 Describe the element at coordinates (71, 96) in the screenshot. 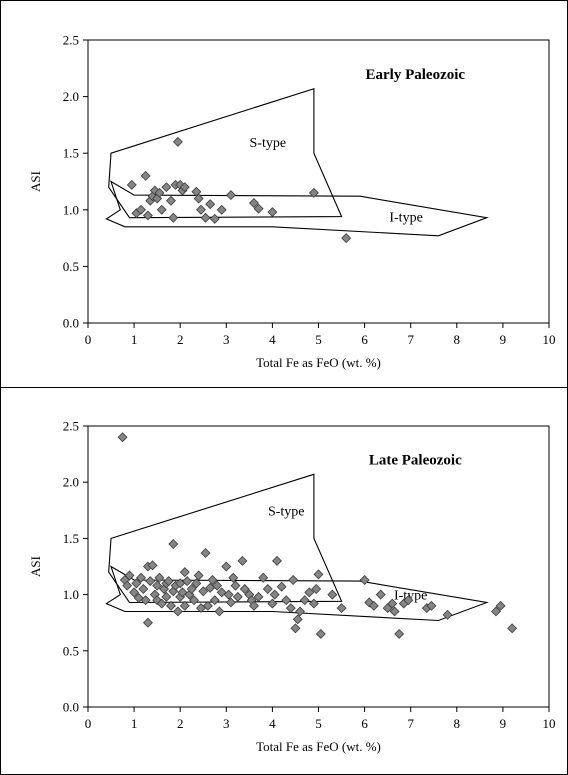

I see `y-tick-label: 2.0` at that location.